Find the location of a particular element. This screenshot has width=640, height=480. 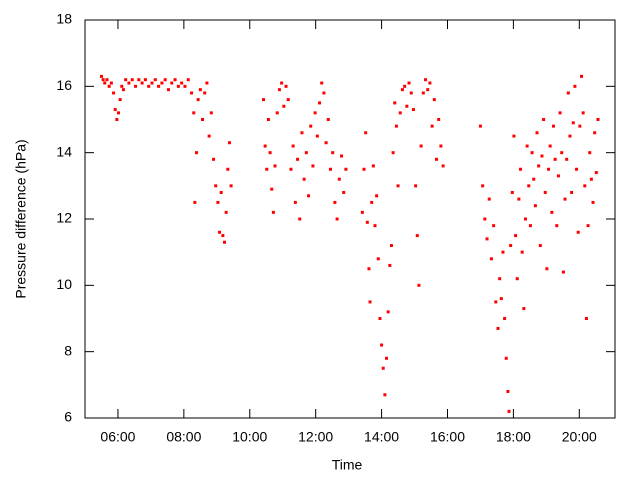

x-tick-label: 12:00 is located at coordinates (315, 437).